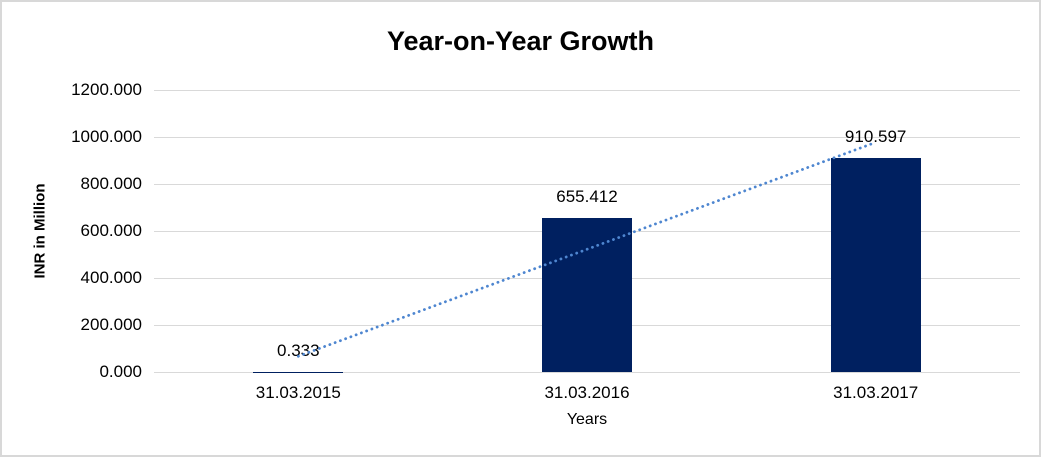  I want to click on bar-data-label: 655.412, so click(587, 196).